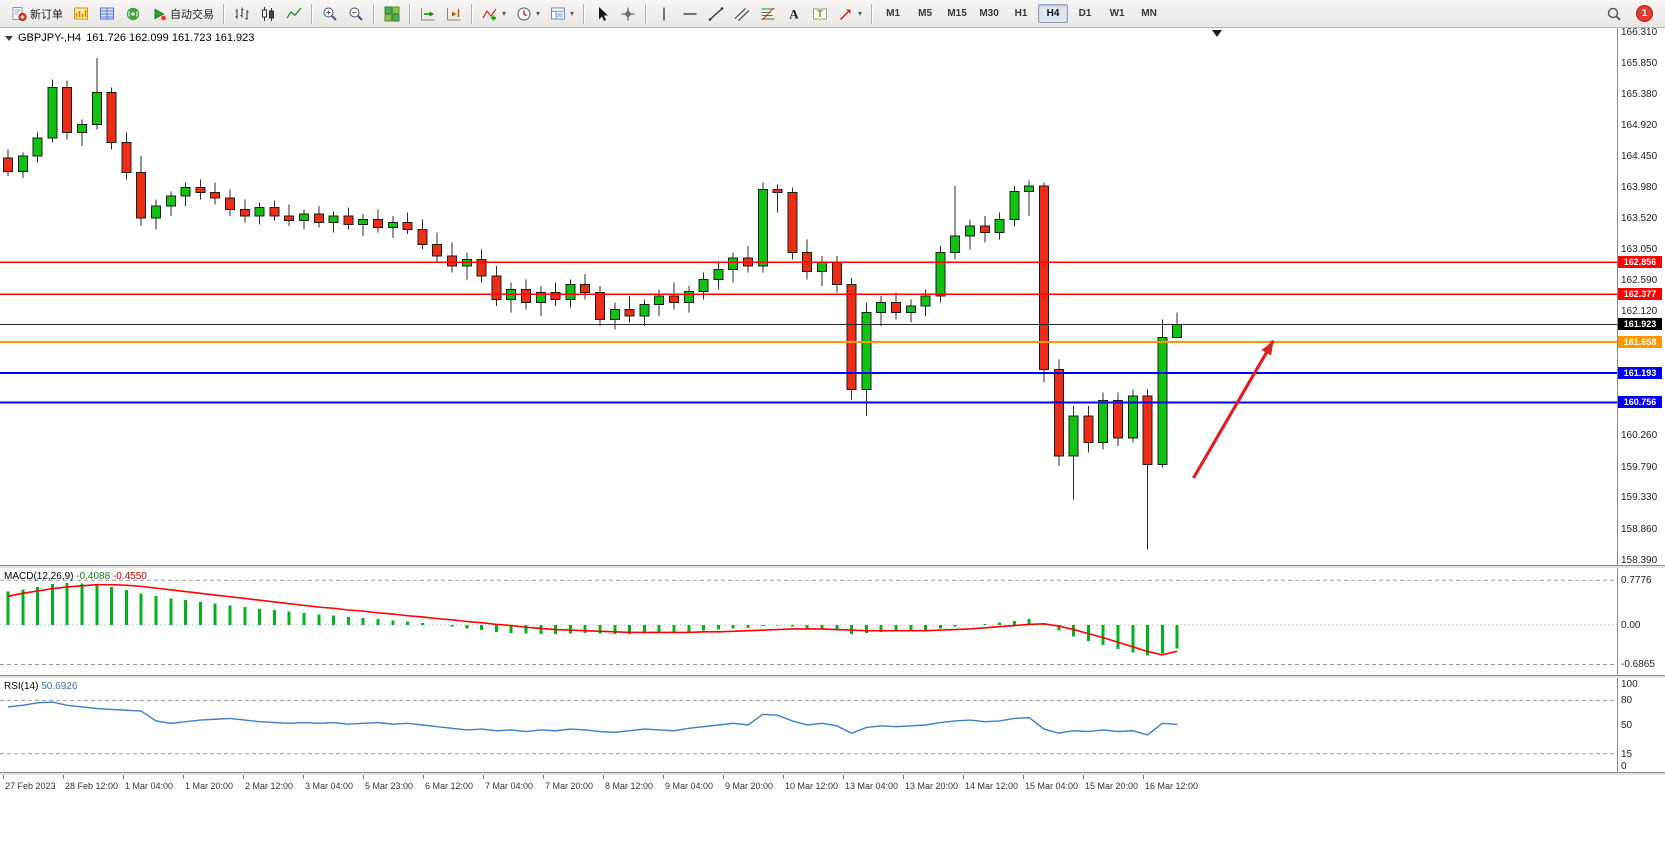  I want to click on zoom-in-button, so click(330, 14).